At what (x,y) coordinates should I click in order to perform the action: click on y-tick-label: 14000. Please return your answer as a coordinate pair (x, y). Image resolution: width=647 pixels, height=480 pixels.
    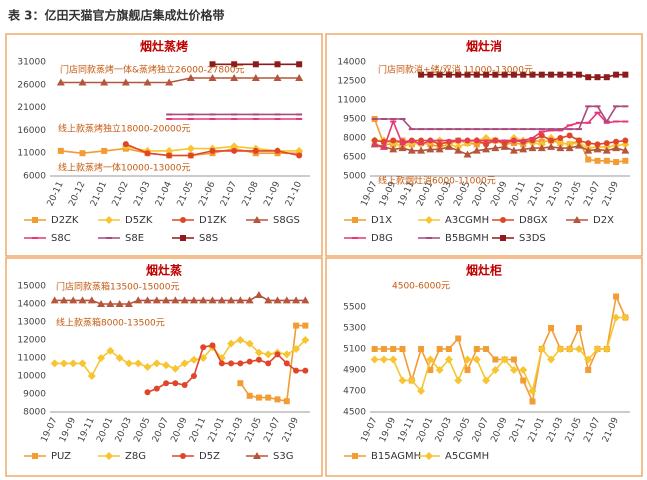
    Looking at the image, I should click on (31, 305).